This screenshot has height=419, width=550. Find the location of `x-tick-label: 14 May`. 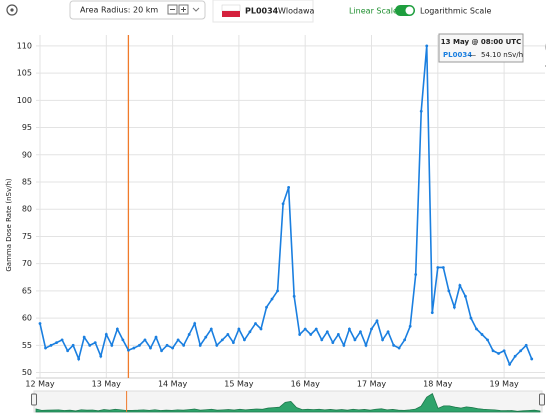

x-tick-label: 14 May is located at coordinates (173, 384).